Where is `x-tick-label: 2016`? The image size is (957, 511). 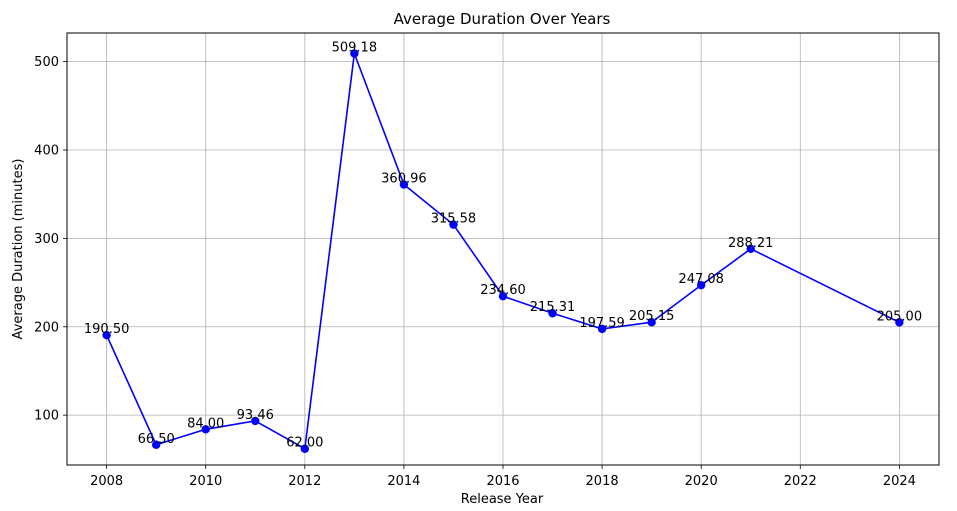
x-tick-label: 2016 is located at coordinates (502, 481).